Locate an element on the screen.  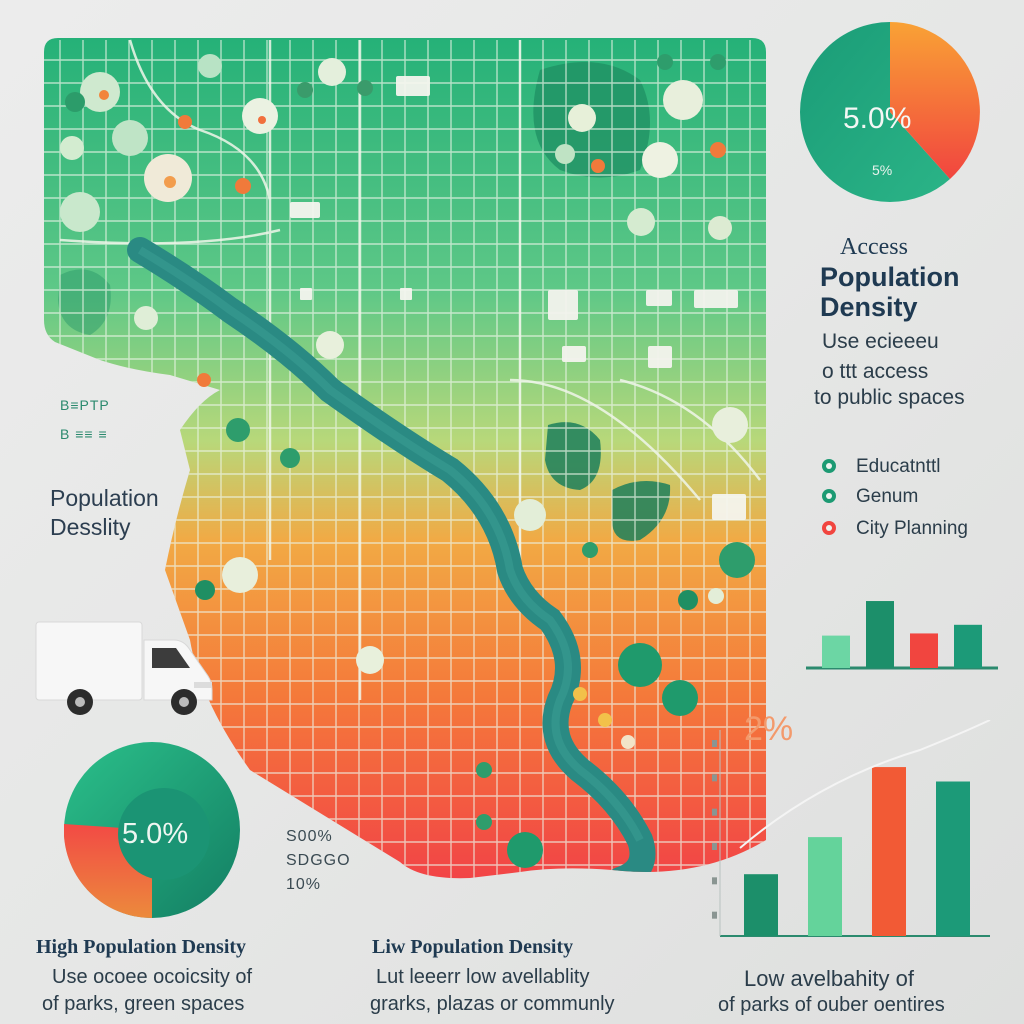
right-heading-line2: Population is located at coordinates (890, 277).